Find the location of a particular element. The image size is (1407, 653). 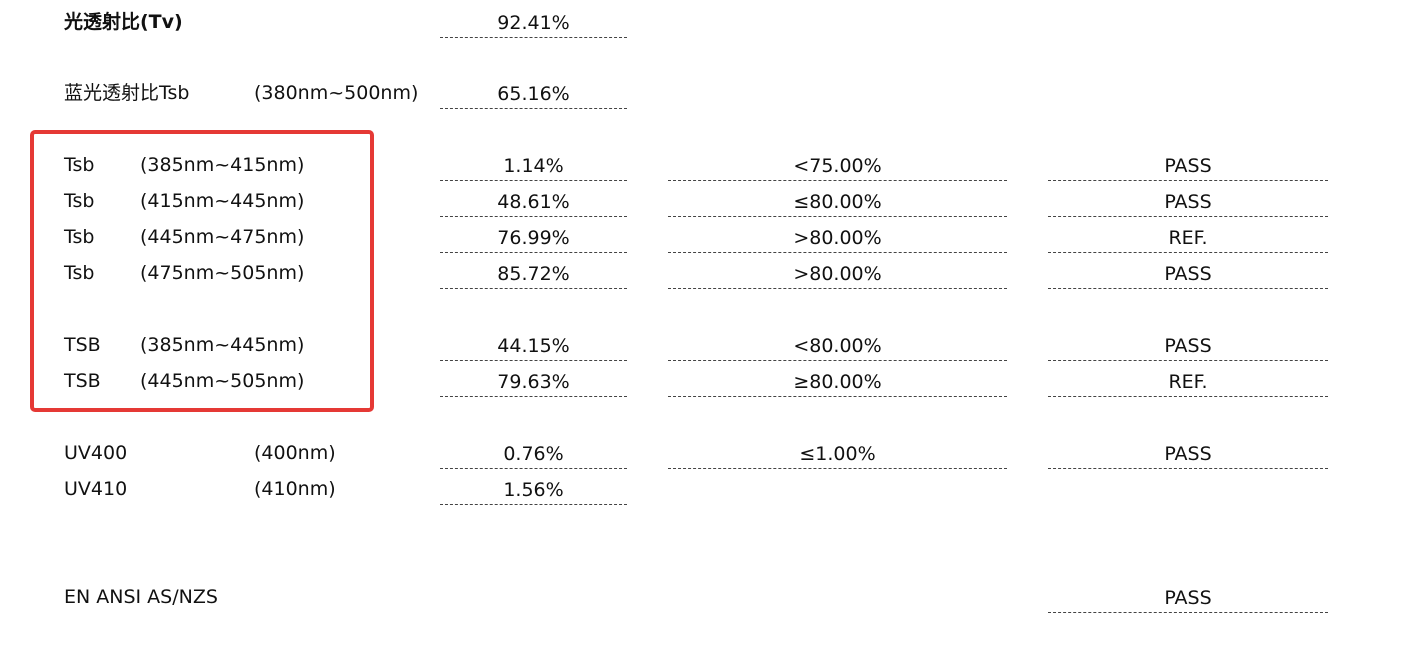

cell-criterion: <75.00% is located at coordinates (837, 166).